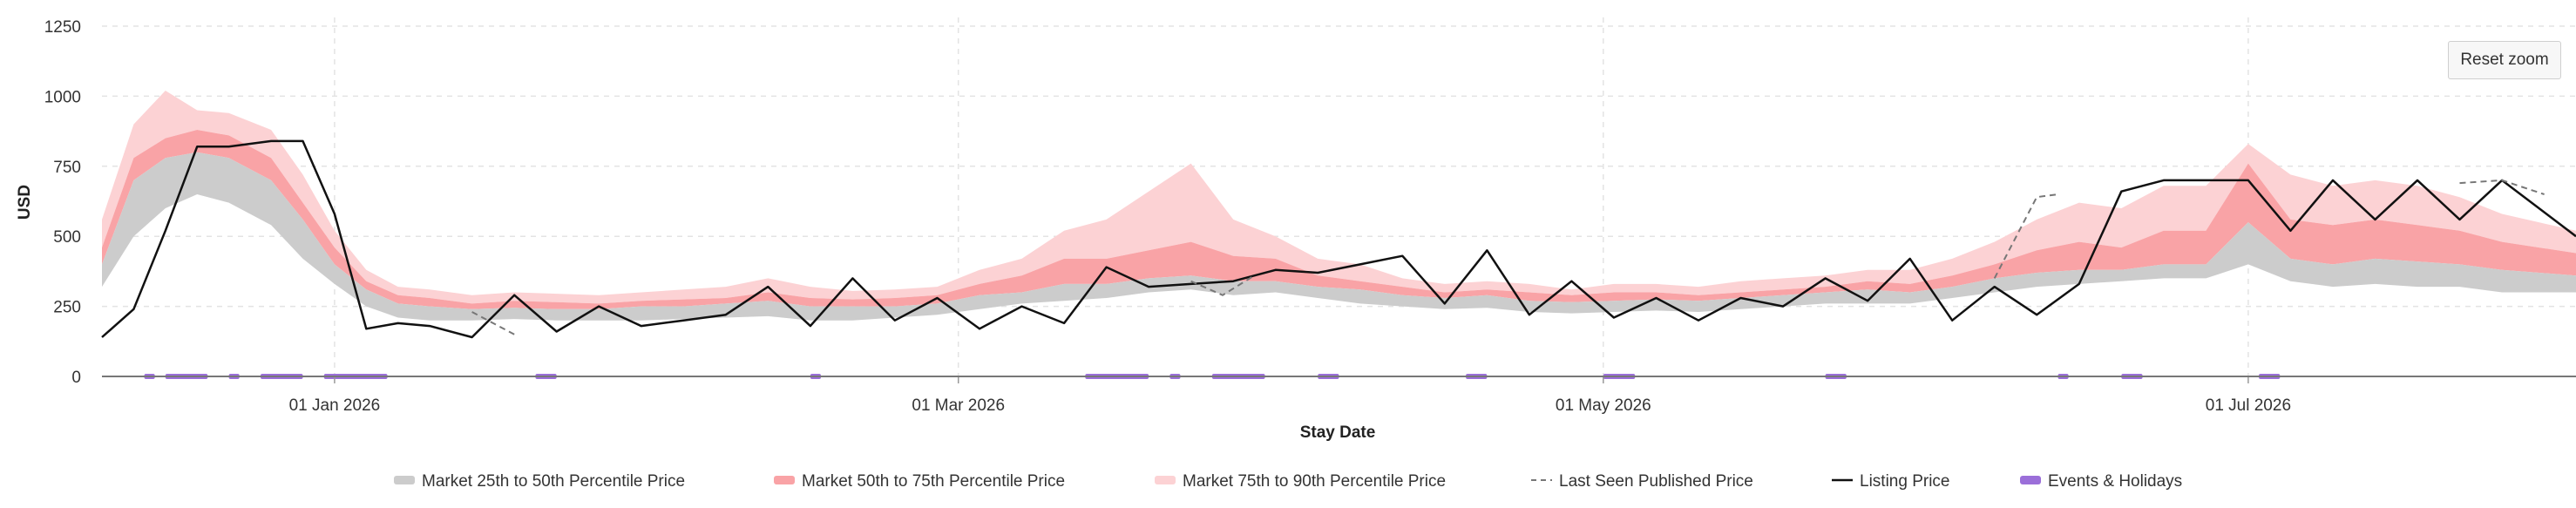 The height and width of the screenshot is (508, 2576). I want to click on legend-item-last-seen: Last Seen Published Price, so click(1642, 481).